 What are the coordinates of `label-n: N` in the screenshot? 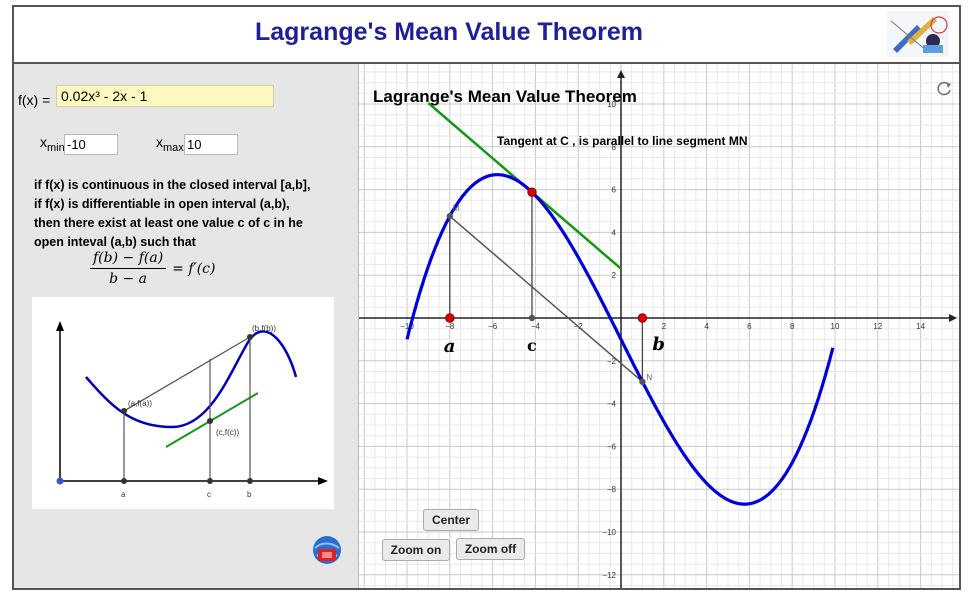 It's located at (649, 377).